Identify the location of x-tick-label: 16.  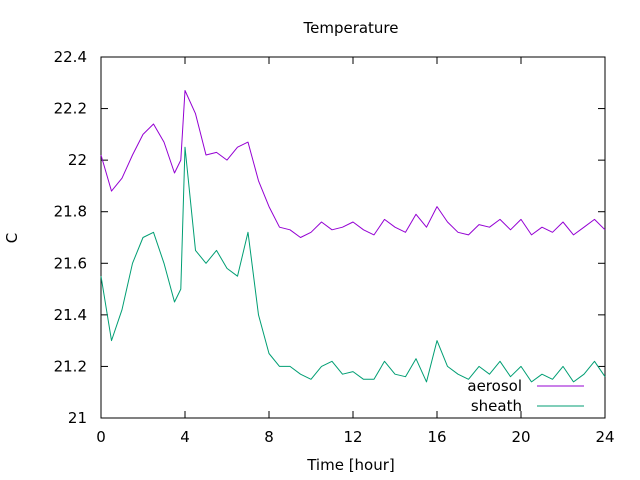
(436, 437).